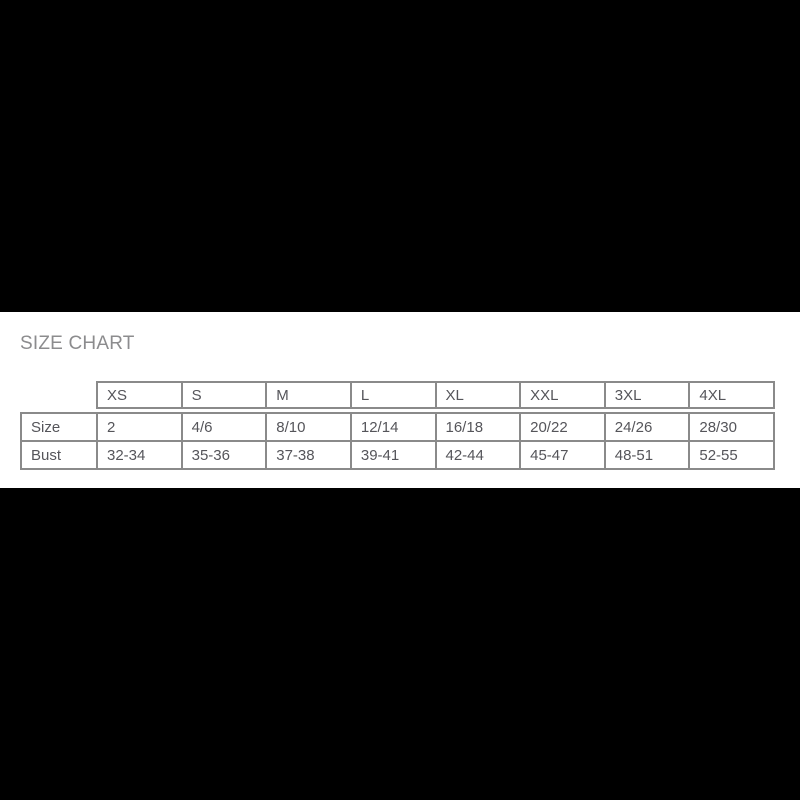 This screenshot has height=800, width=800. Describe the element at coordinates (731, 395) in the screenshot. I see `size-column-header-4xl: 4XL` at that location.